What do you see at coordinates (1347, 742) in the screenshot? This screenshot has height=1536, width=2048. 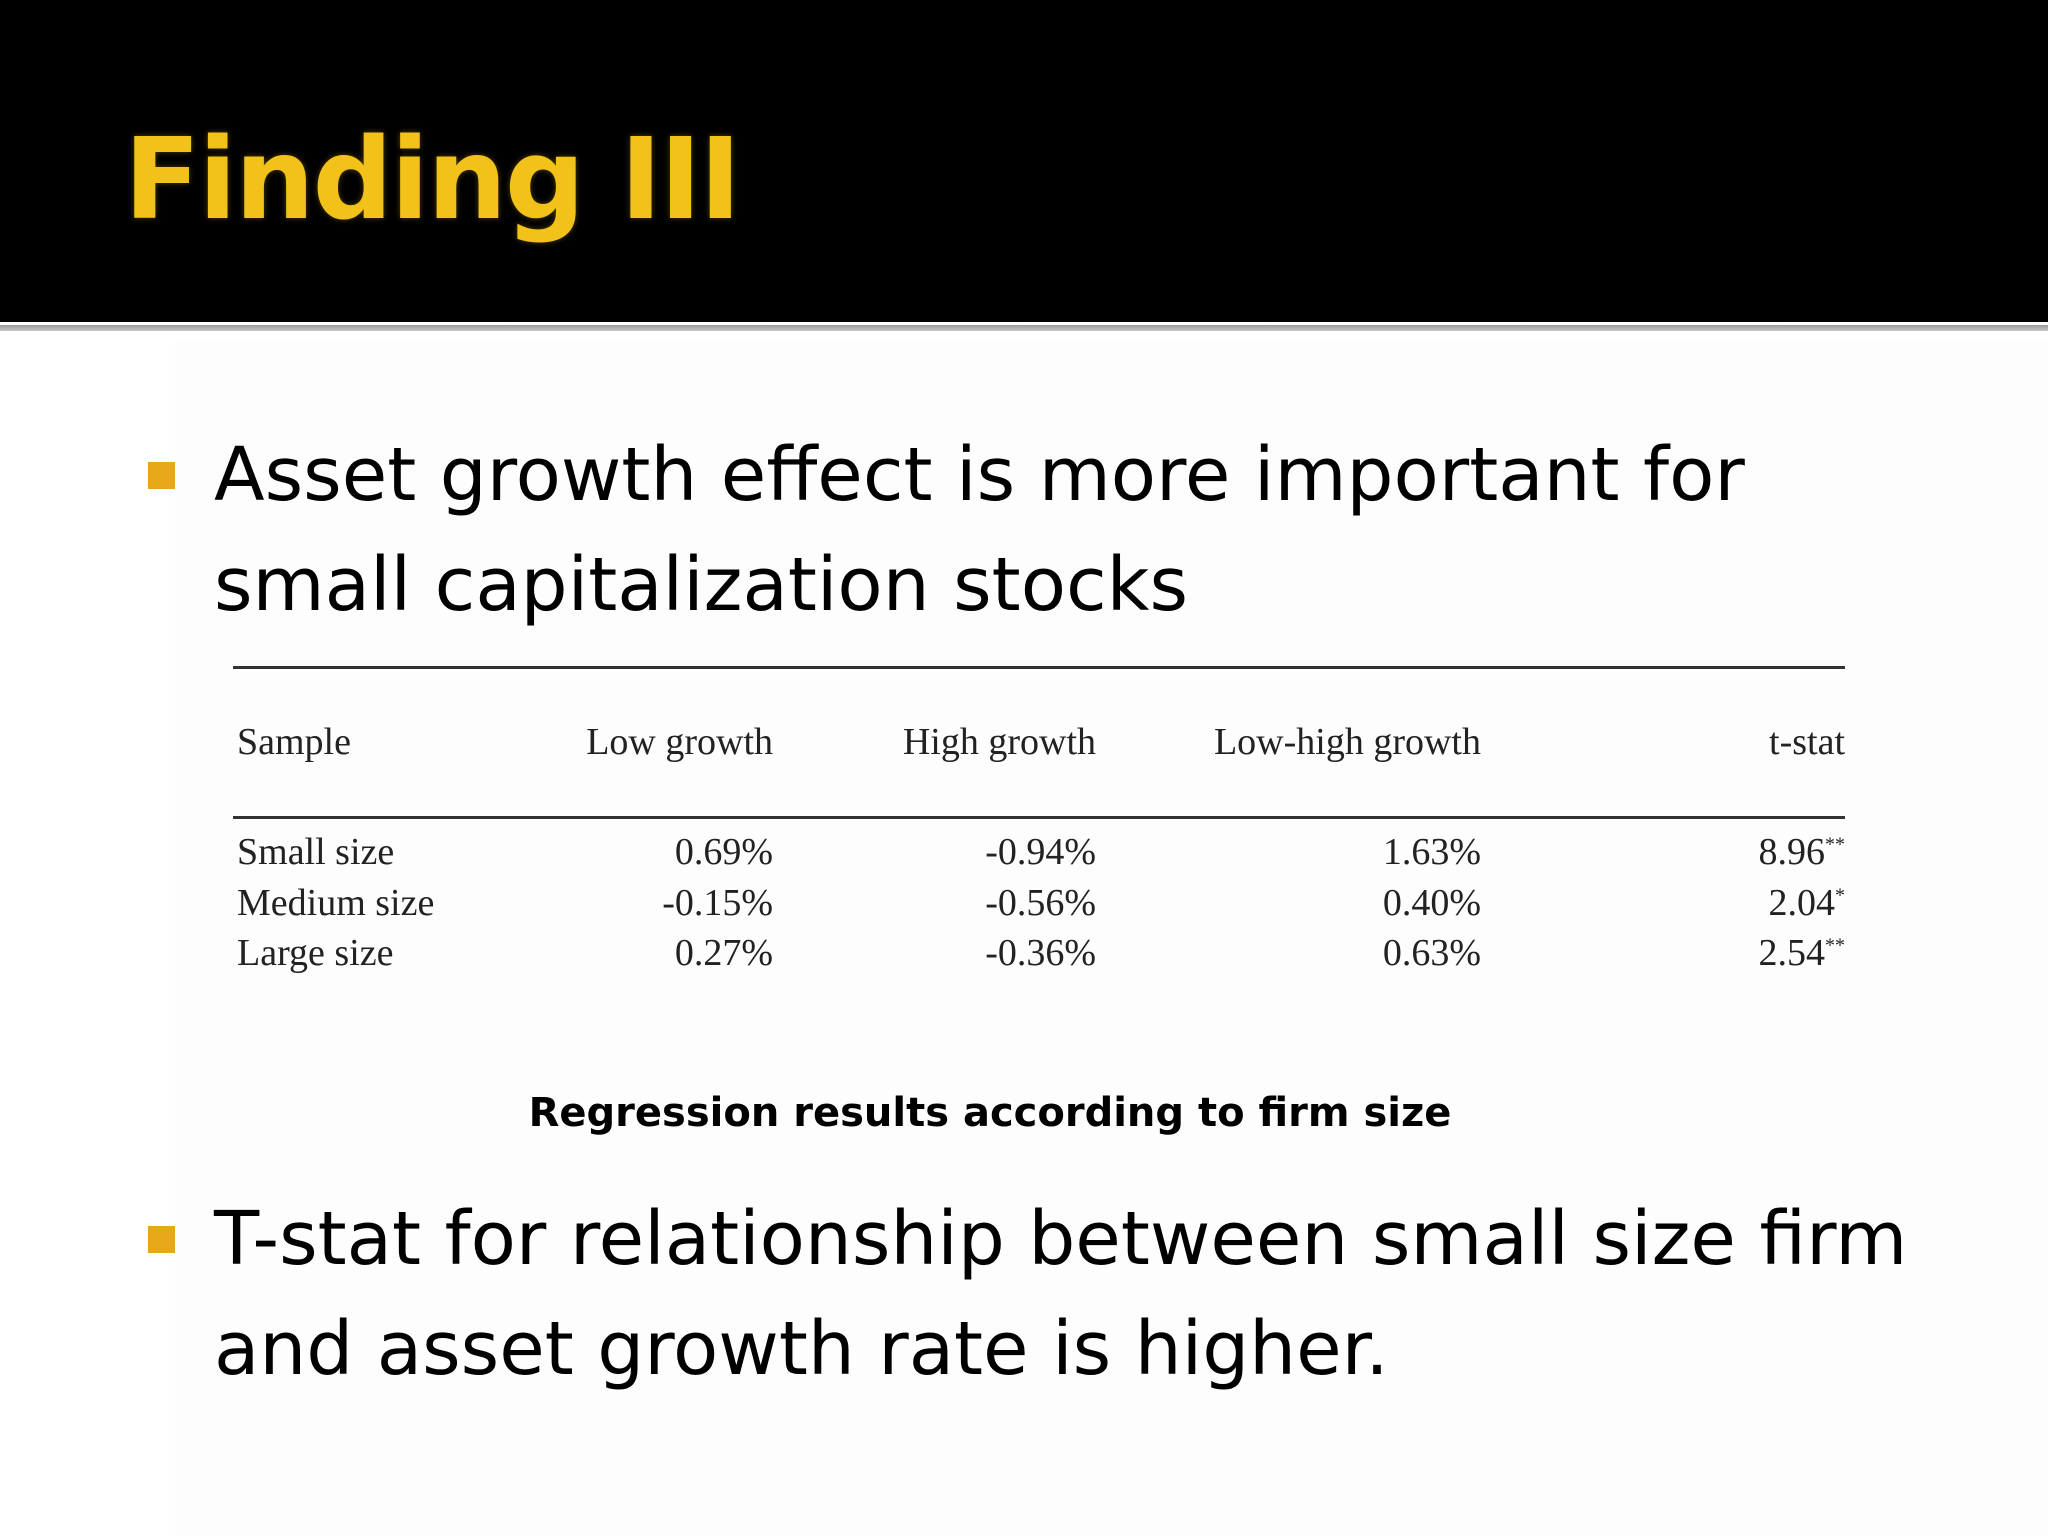 I see `table-header-low-high-growth: Low-high growth` at bounding box center [1347, 742].